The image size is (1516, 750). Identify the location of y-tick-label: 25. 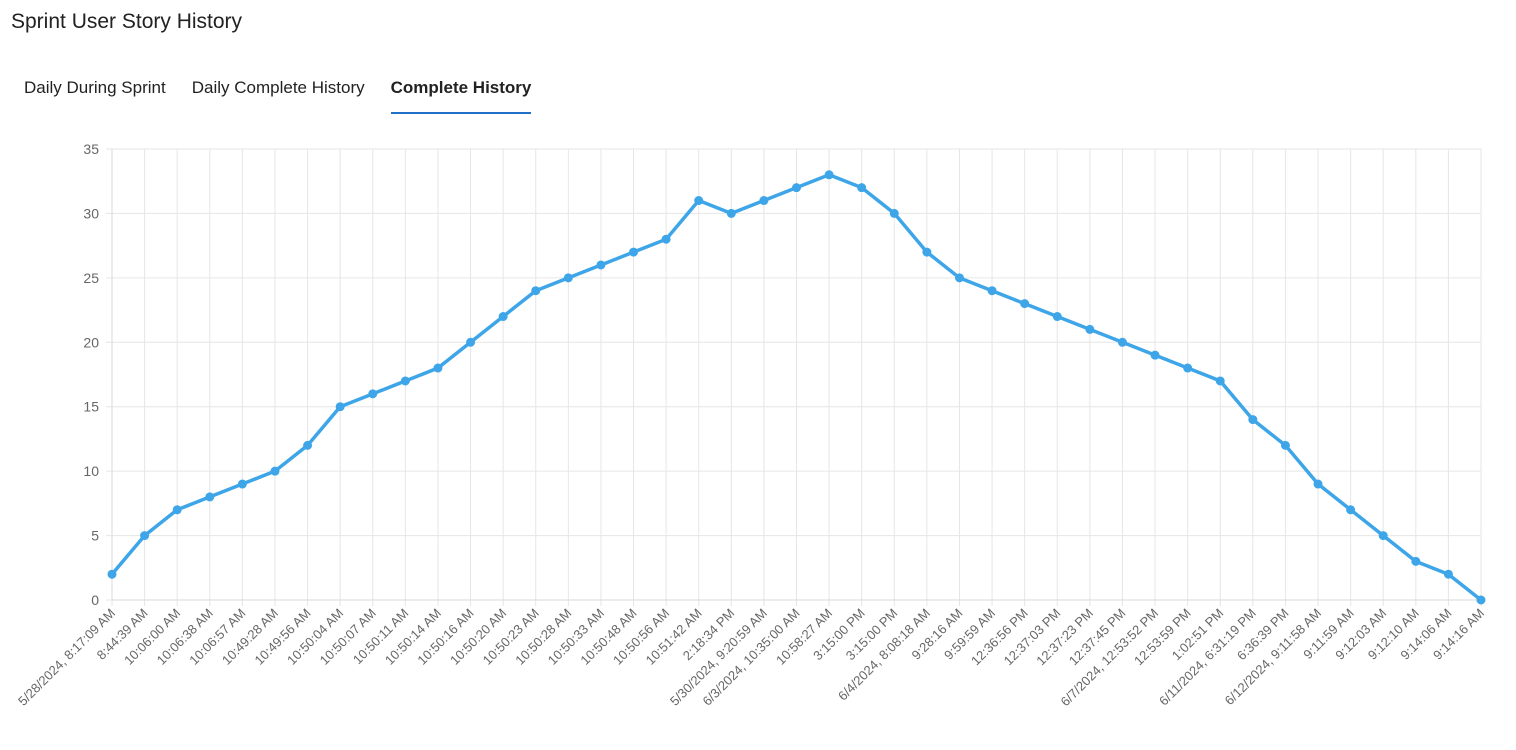
(91, 278).